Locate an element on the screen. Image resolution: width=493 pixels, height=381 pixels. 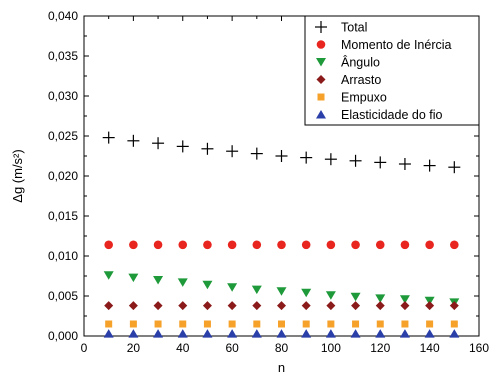
y-tick-label: 0,030 is located at coordinates (63, 96).